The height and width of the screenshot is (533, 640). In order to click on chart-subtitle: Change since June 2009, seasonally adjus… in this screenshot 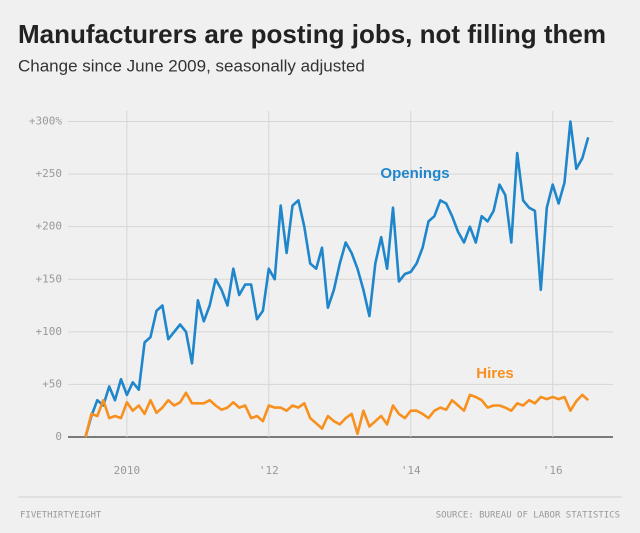, I will do `click(191, 65)`.